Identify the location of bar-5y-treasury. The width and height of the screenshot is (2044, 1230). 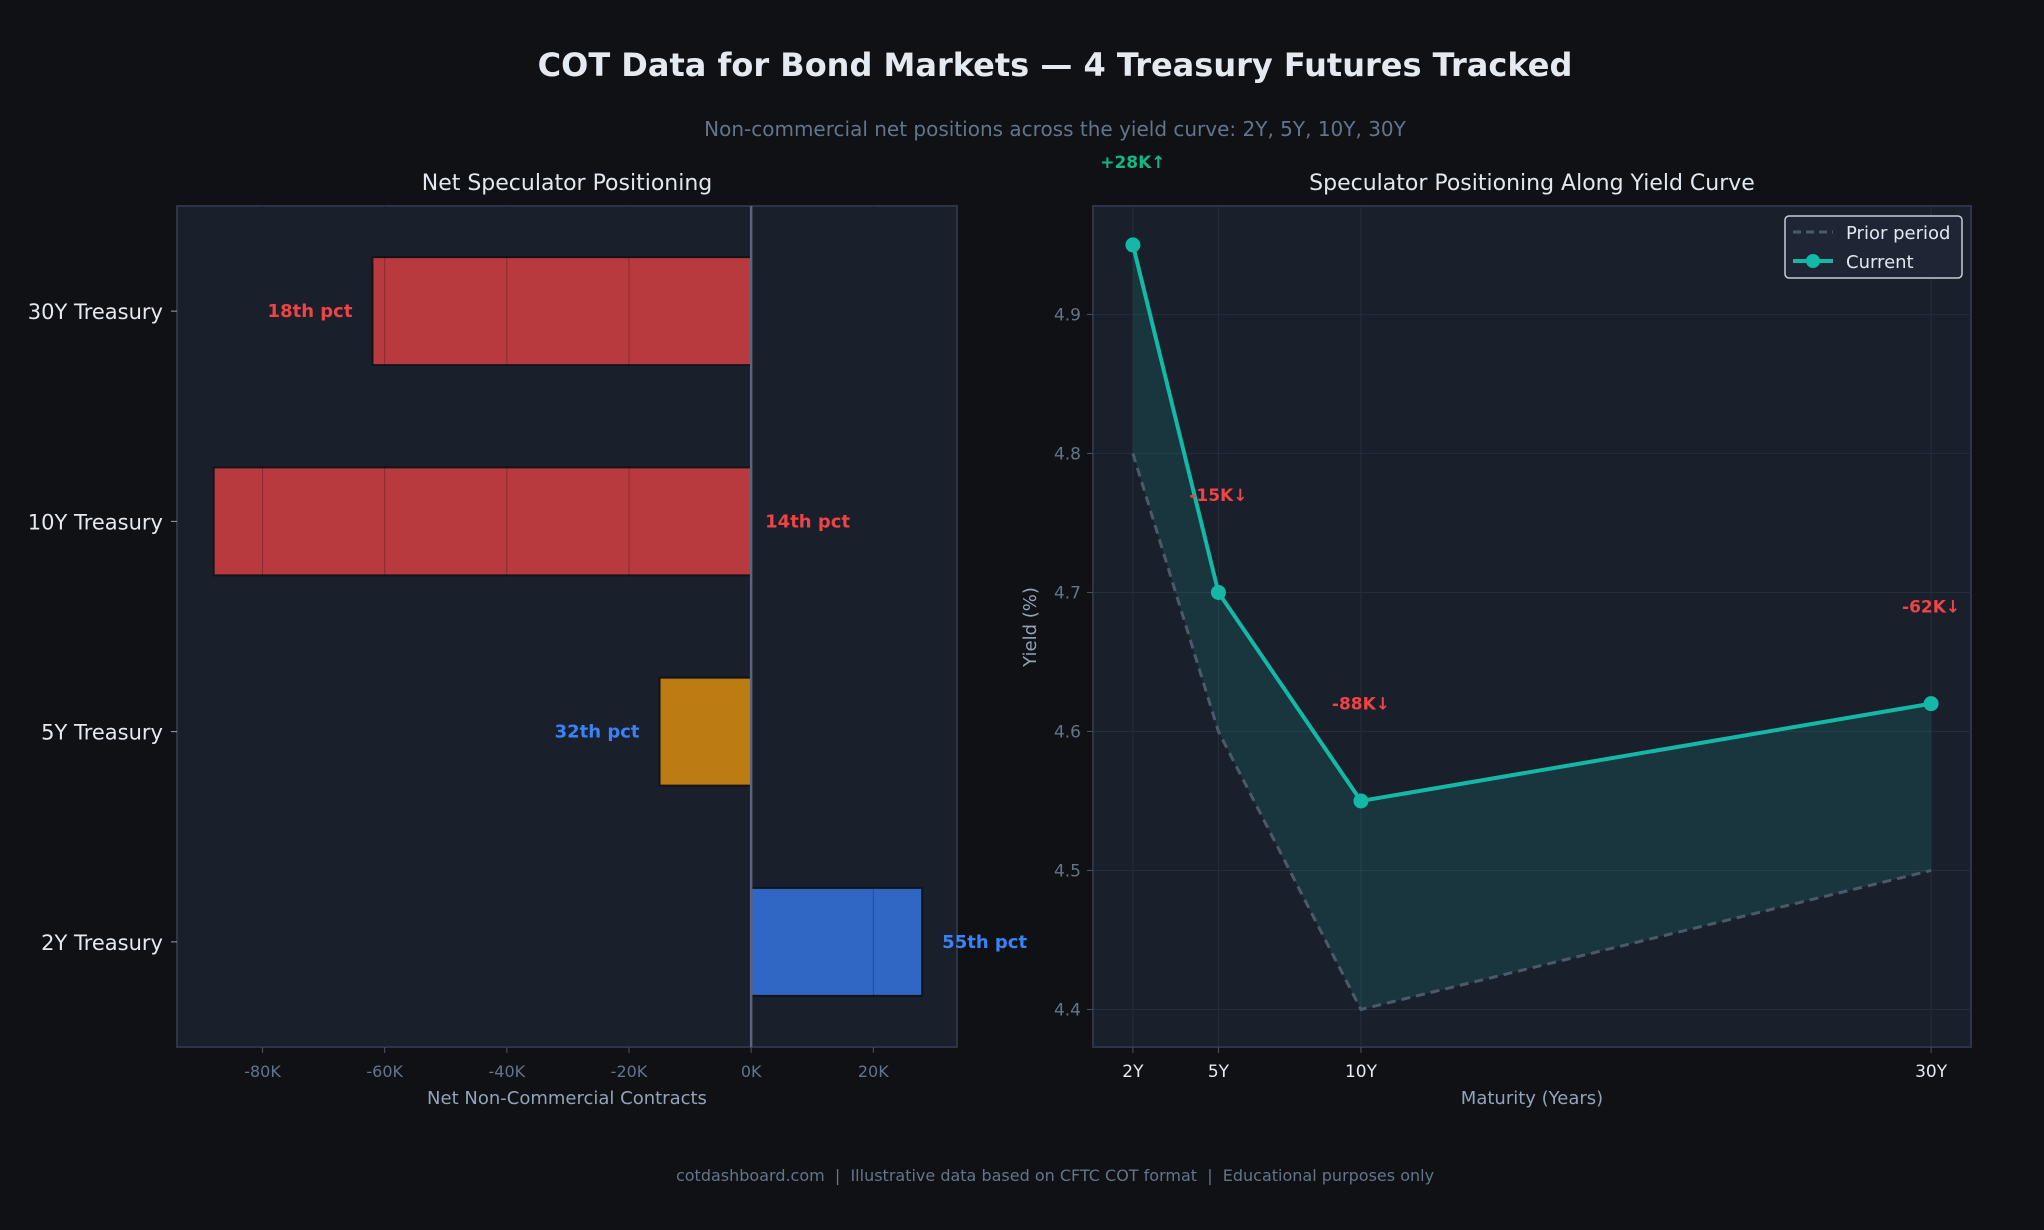
(705, 731).